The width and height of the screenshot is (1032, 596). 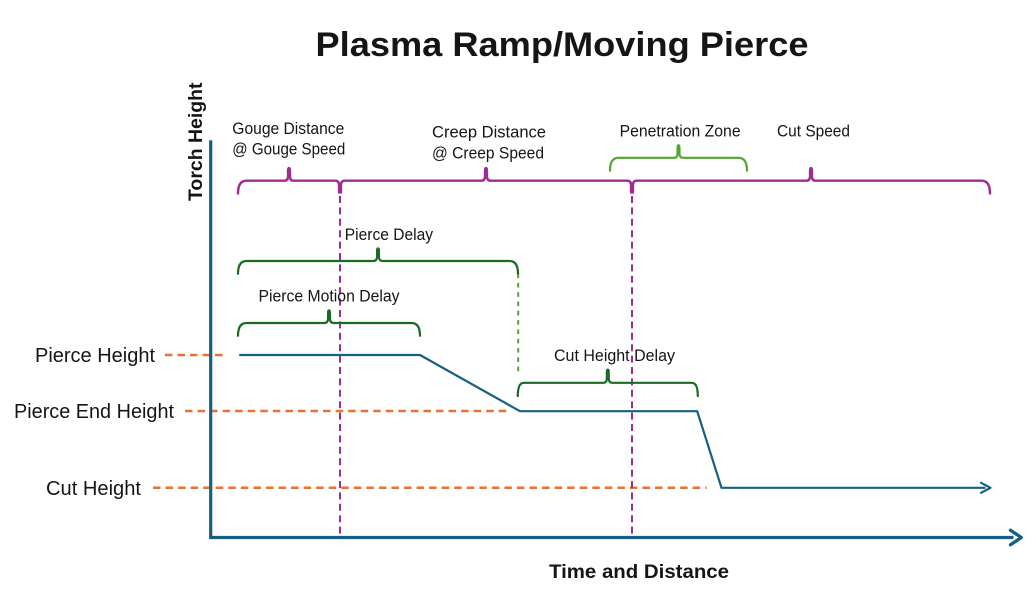 What do you see at coordinates (330, 296) in the screenshot?
I see `svg-text: Pierce Motion Delay` at bounding box center [330, 296].